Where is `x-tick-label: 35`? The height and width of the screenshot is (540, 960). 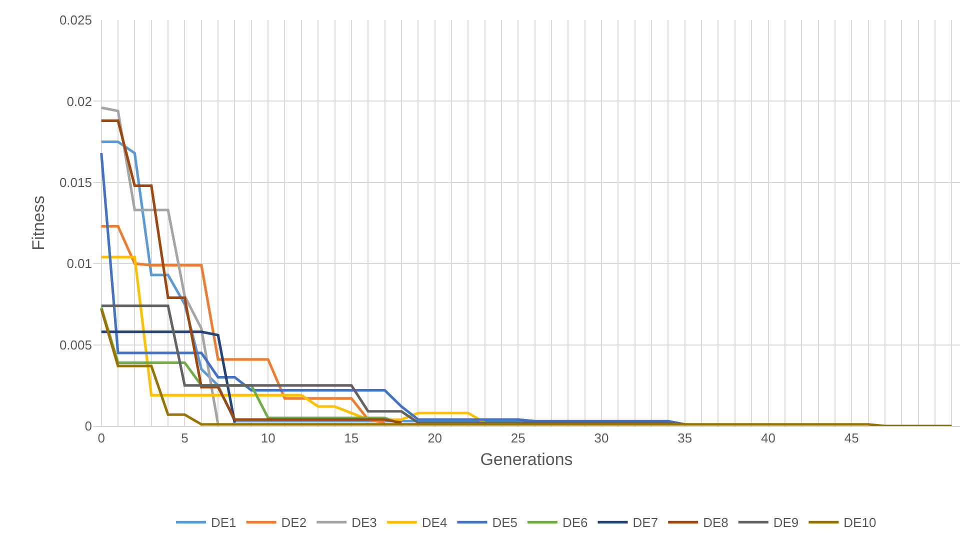 x-tick-label: 35 is located at coordinates (685, 438).